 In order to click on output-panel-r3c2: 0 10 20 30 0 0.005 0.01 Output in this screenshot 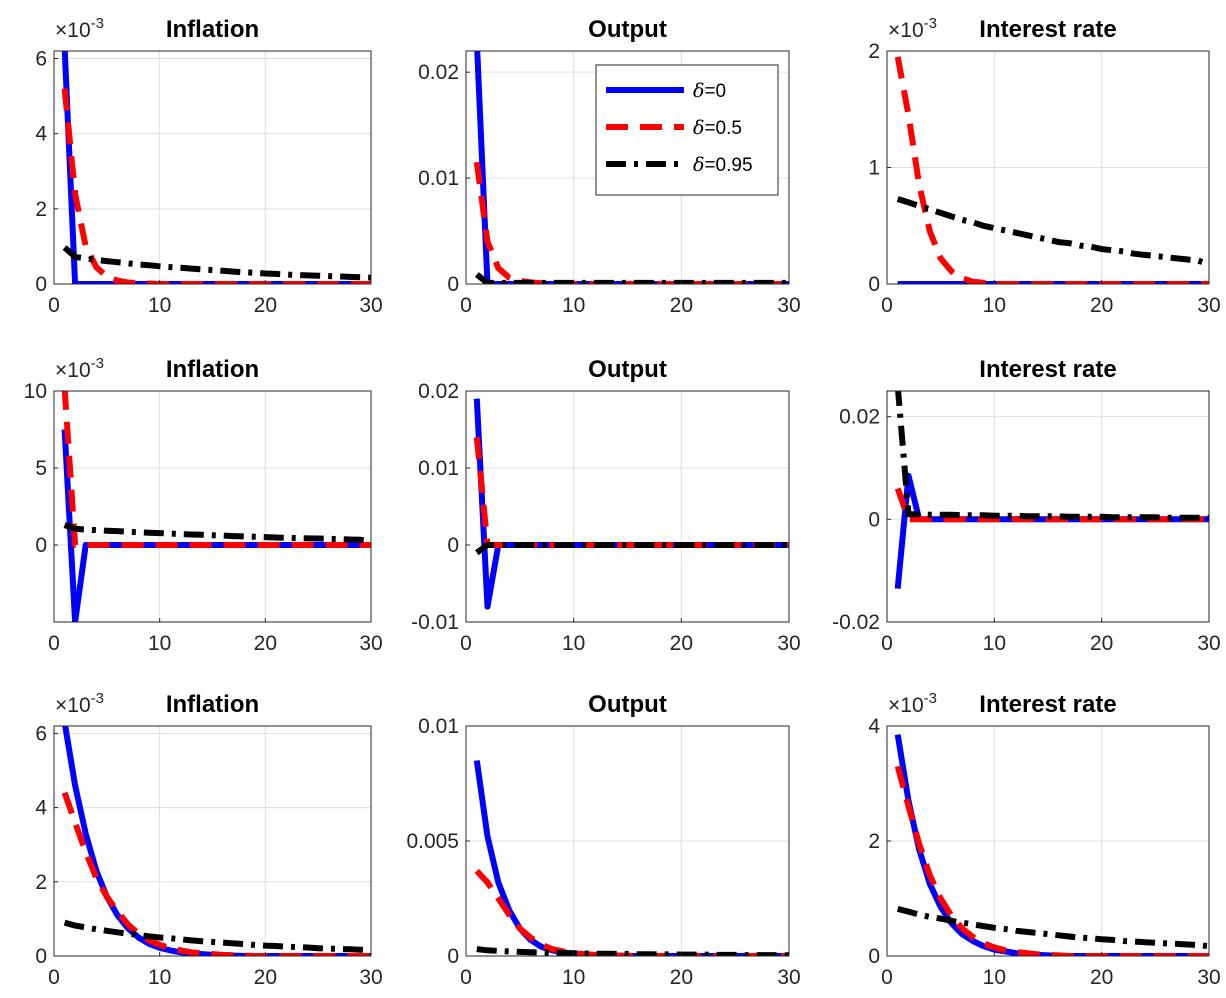, I will do `click(603, 840)`.